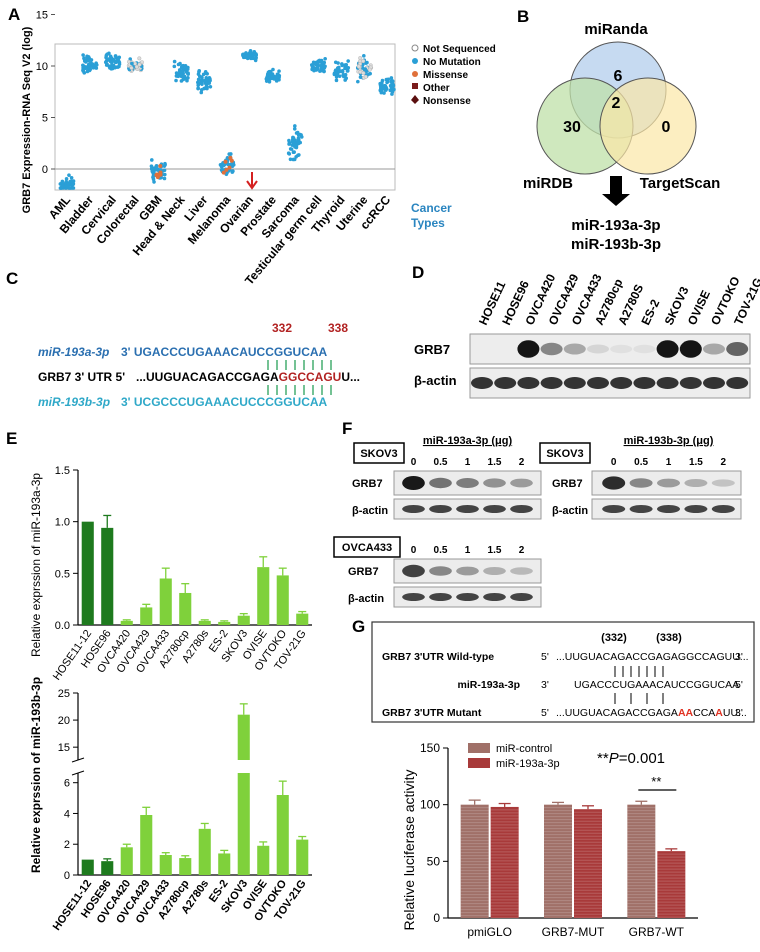 Image resolution: width=760 pixels, height=952 pixels. Describe the element at coordinates (657, 932) in the screenshot. I see `g-category-label: GRB7-WT` at that location.